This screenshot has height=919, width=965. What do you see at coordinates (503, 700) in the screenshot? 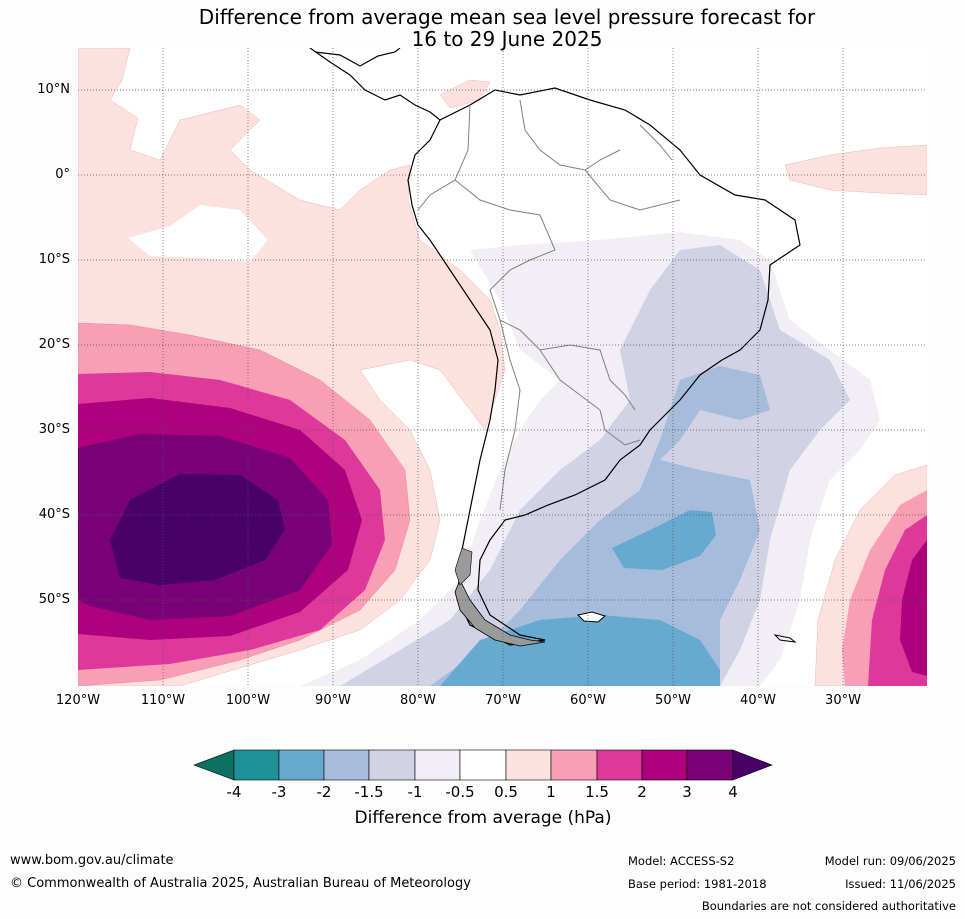
I see `lon-label: 70°W` at bounding box center [503, 700].